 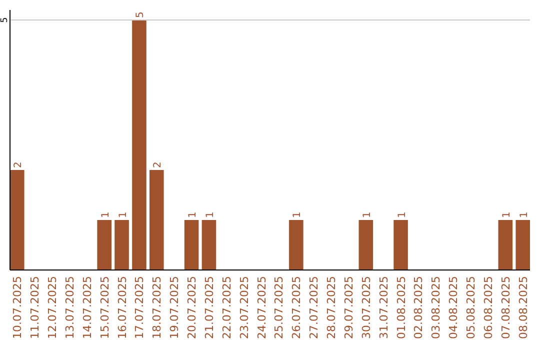 I want to click on x-tick-label: 31.07.2025, so click(x=383, y=307).